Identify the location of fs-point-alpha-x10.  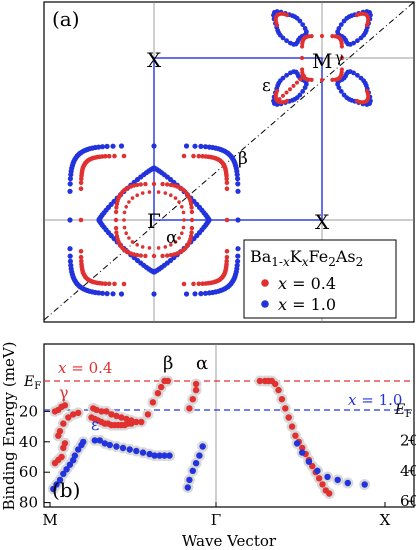
(209, 219).